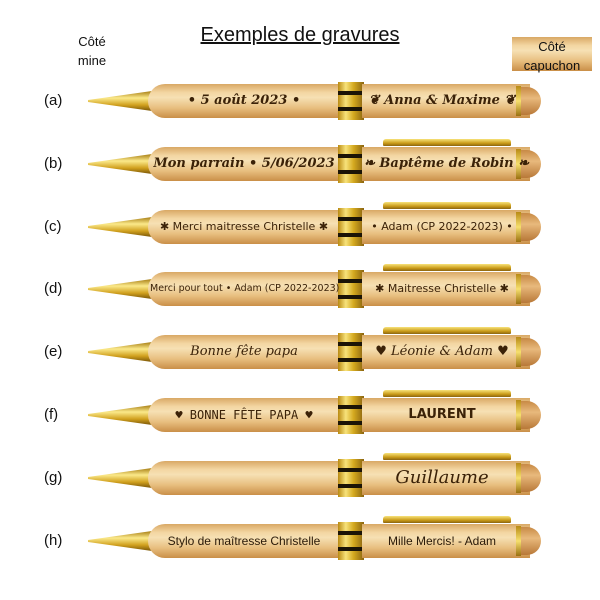 The width and height of the screenshot is (600, 600). I want to click on pen-label: (a), so click(53, 100).